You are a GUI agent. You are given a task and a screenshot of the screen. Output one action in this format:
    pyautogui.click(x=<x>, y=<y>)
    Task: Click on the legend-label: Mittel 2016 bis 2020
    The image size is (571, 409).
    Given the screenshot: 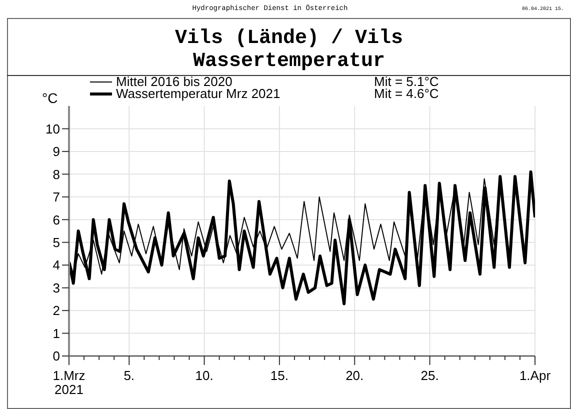 What is the action you would take?
    pyautogui.click(x=175, y=81)
    